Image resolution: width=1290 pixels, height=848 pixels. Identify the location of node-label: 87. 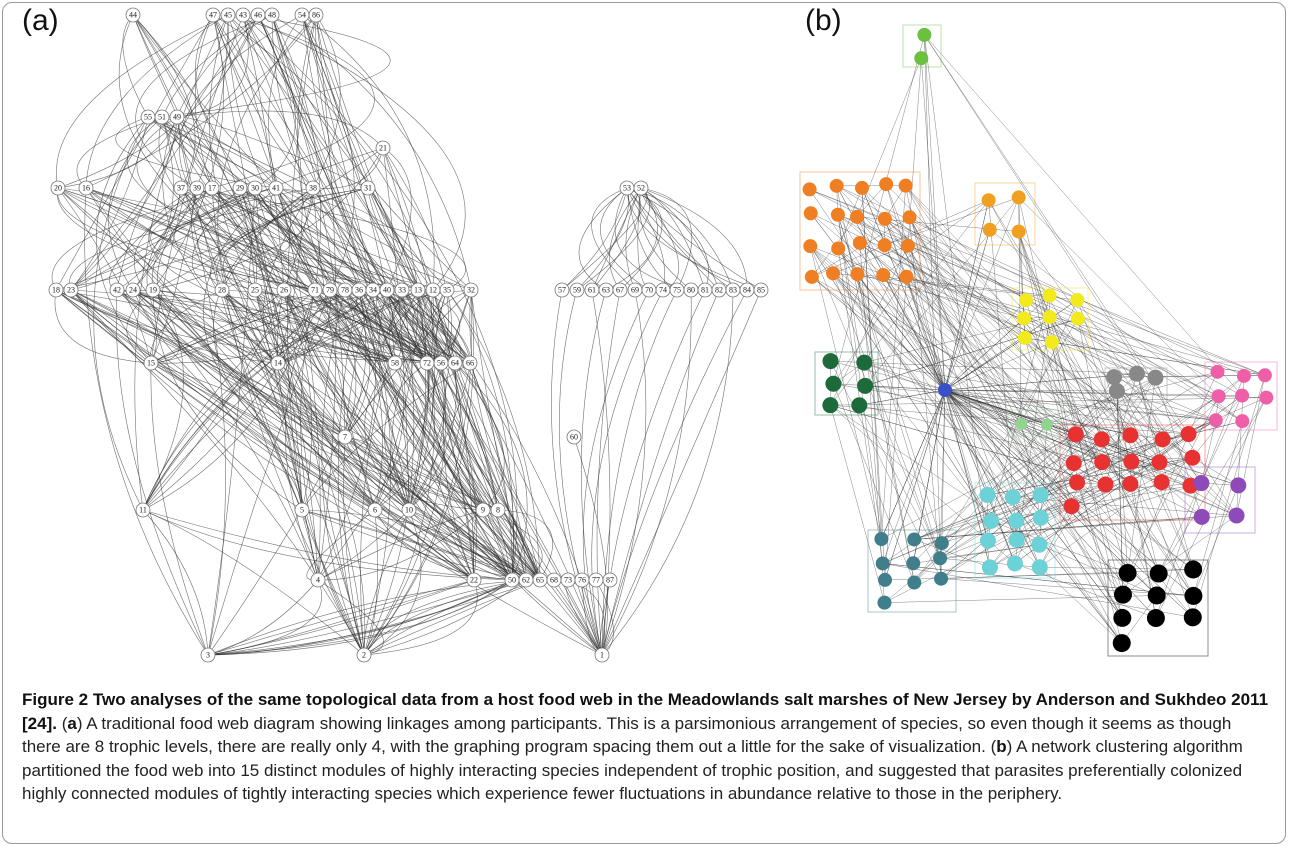
(610, 580).